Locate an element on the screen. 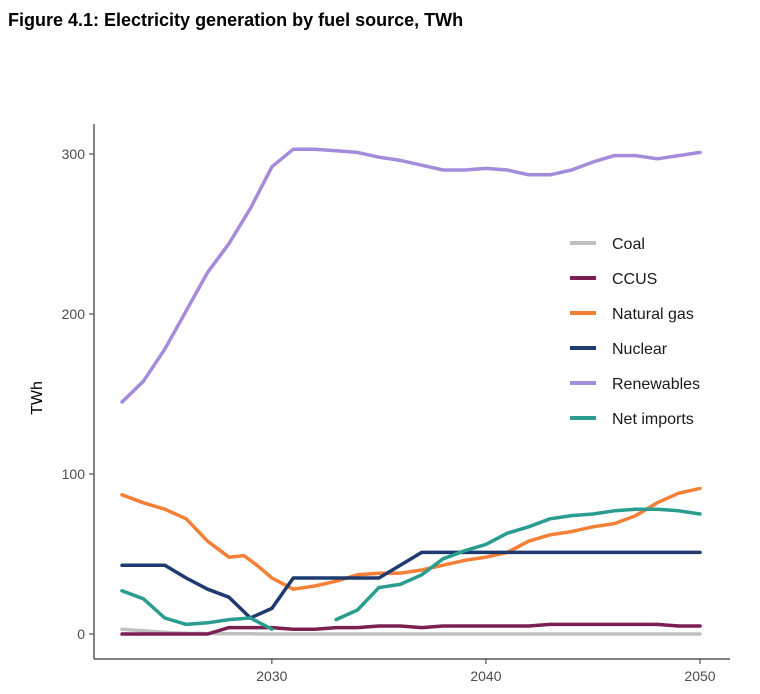 This screenshot has height=694, width=760. series-line-nuclear is located at coordinates (411, 585).